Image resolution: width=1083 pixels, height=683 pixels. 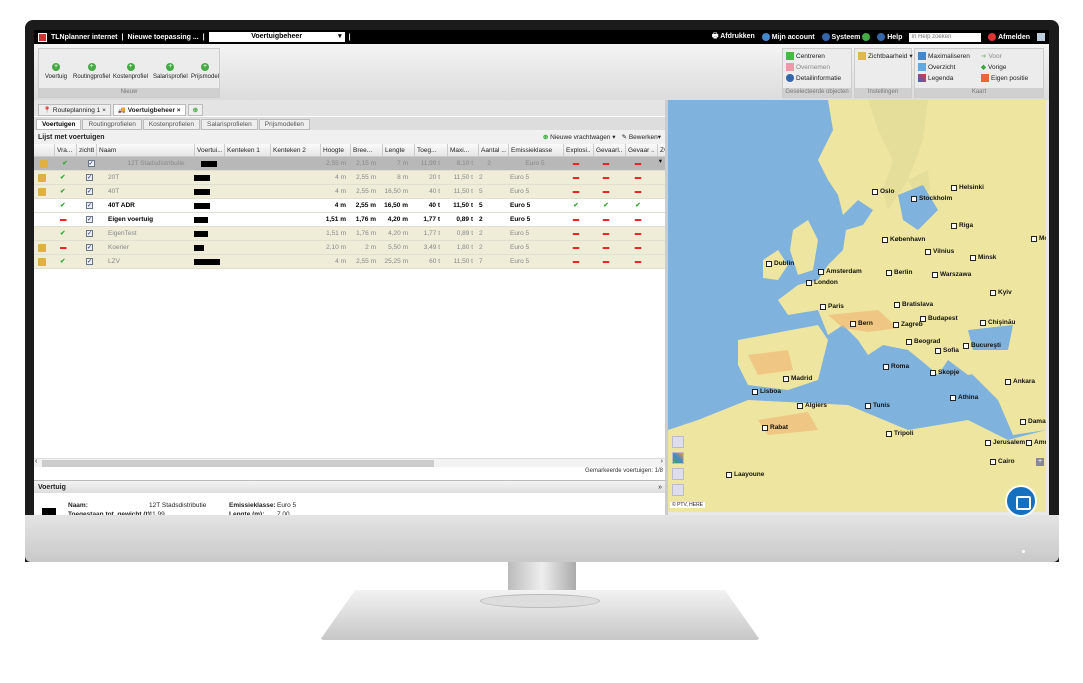 I want to click on map-city-label: Helsinki, so click(x=967, y=187).